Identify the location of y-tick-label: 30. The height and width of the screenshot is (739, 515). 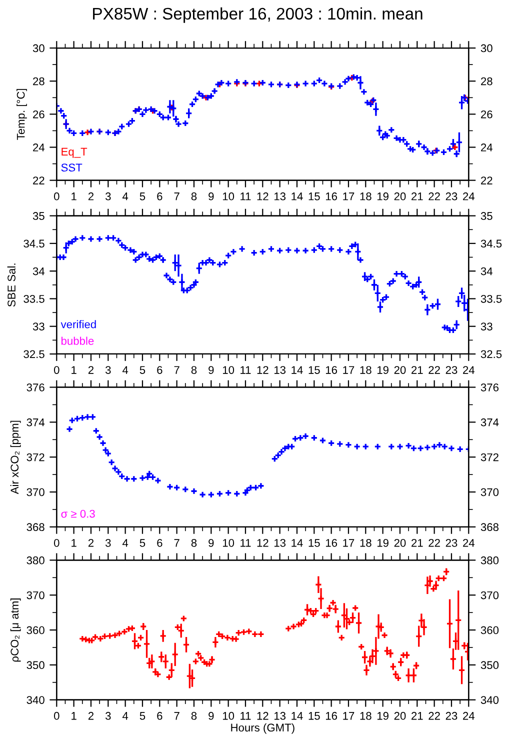
(38, 48).